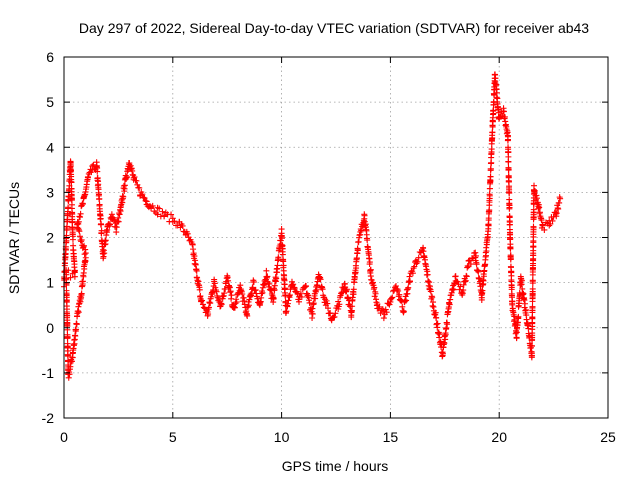  Describe the element at coordinates (608, 437) in the screenshot. I see `x-tick-label: 25` at that location.